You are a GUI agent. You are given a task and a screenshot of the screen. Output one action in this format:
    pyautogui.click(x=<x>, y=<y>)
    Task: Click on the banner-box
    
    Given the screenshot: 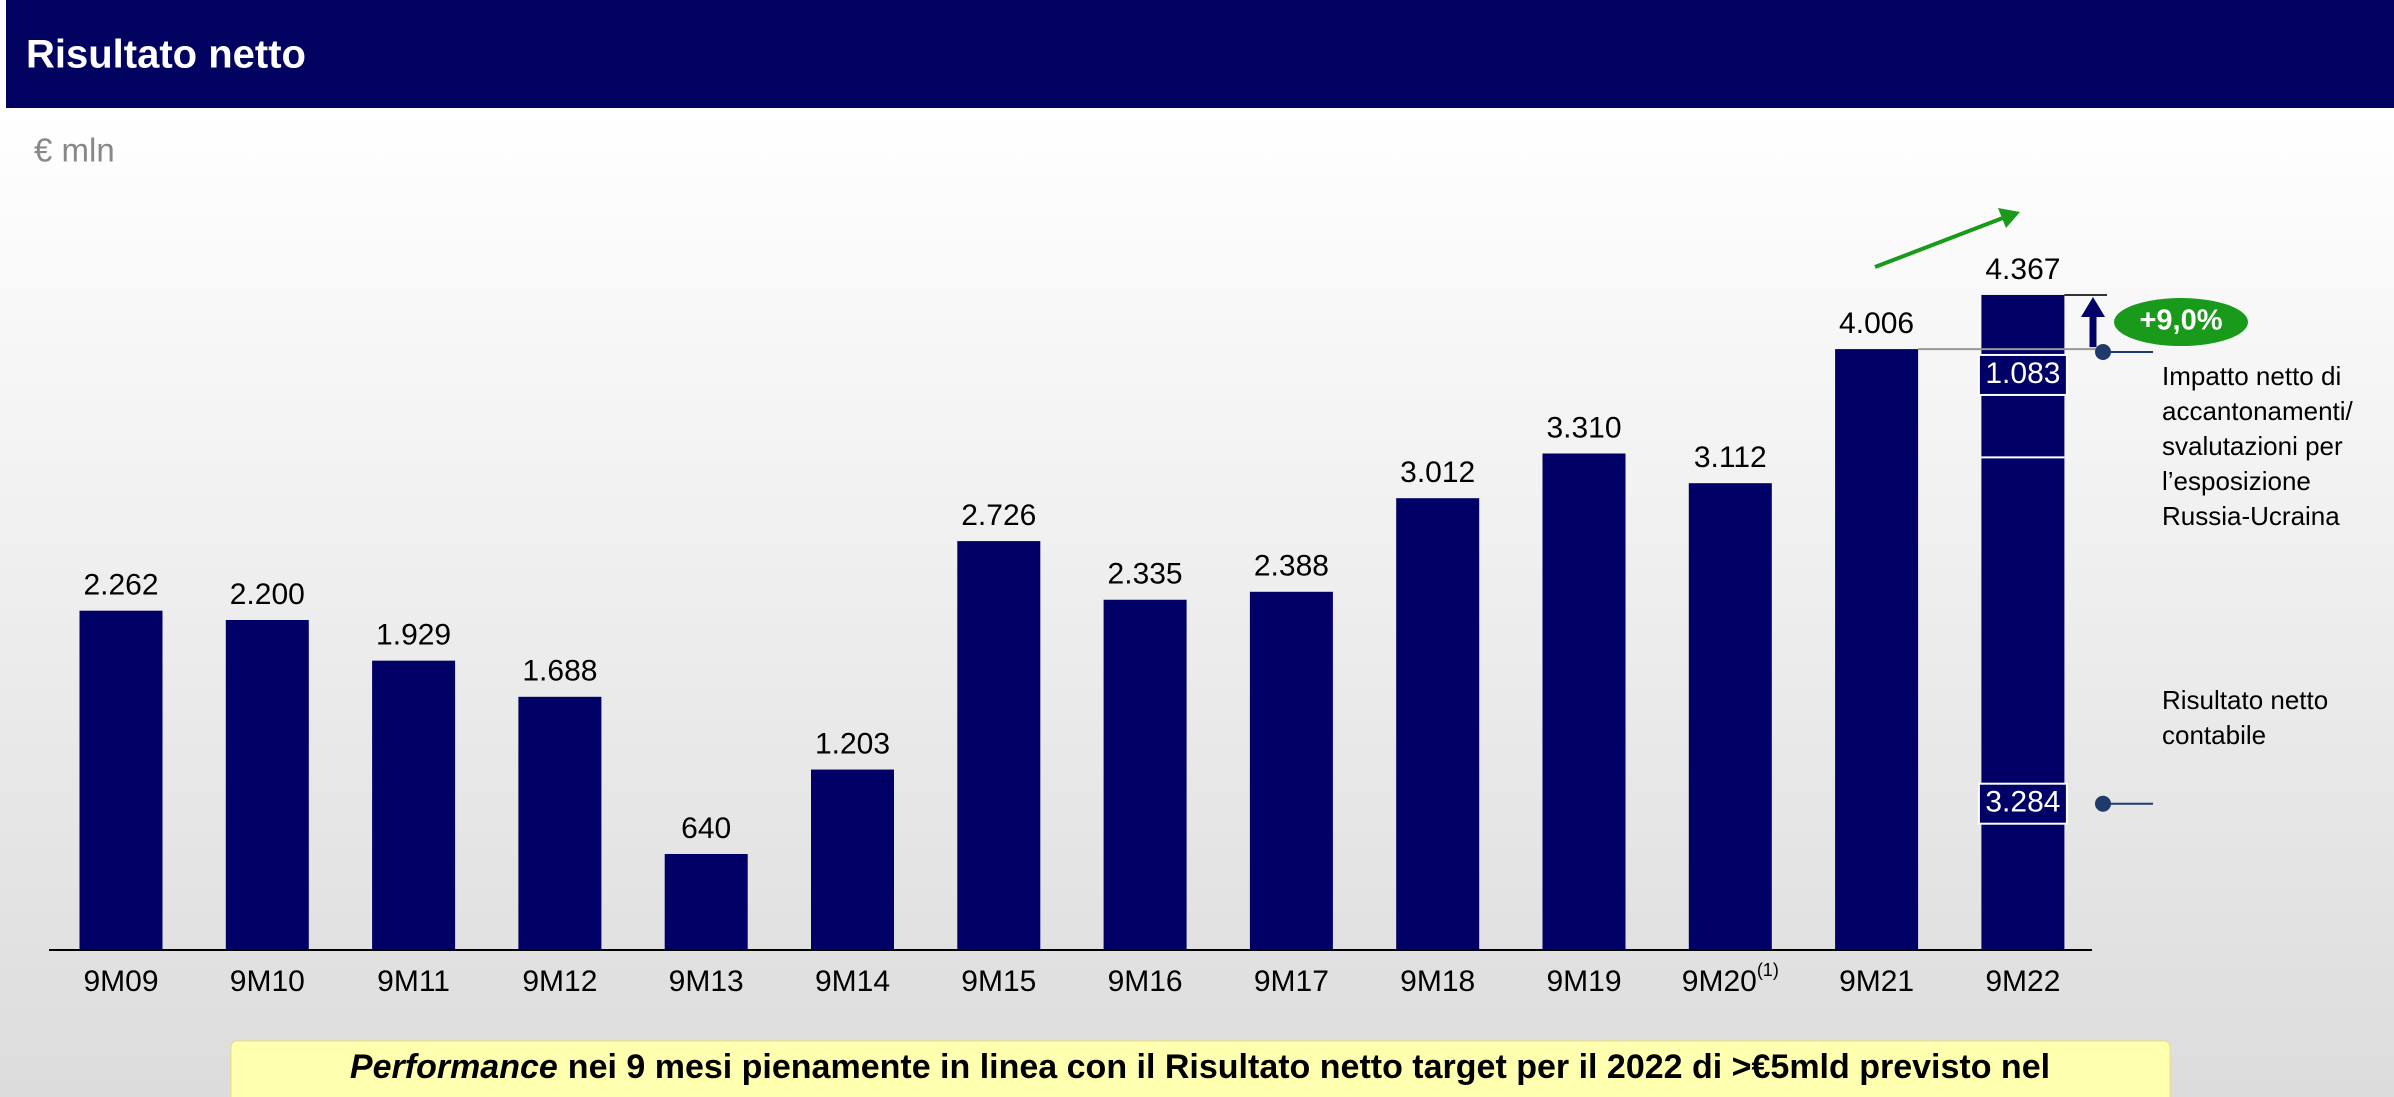 What is the action you would take?
    pyautogui.click(x=1200, y=1068)
    